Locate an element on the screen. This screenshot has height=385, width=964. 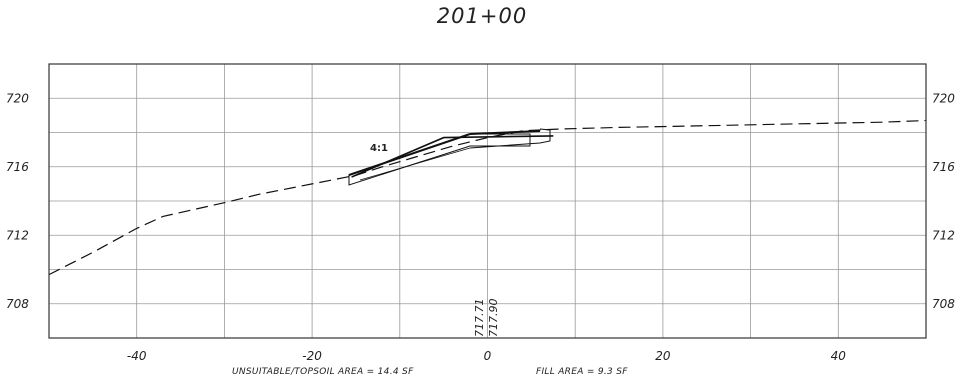
y-tick-label-left: 716 is located at coordinates (17, 167).